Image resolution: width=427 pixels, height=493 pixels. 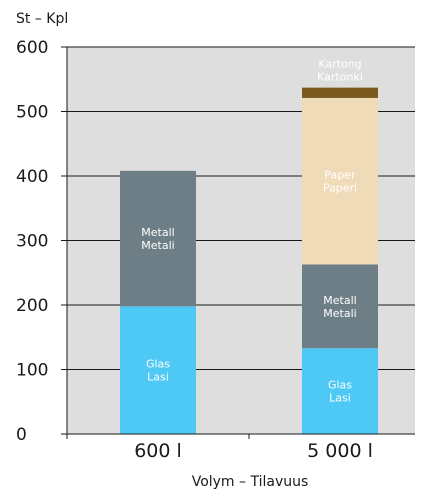 What do you see at coordinates (340, 188) in the screenshot?
I see `segment-label: Paperi` at bounding box center [340, 188].